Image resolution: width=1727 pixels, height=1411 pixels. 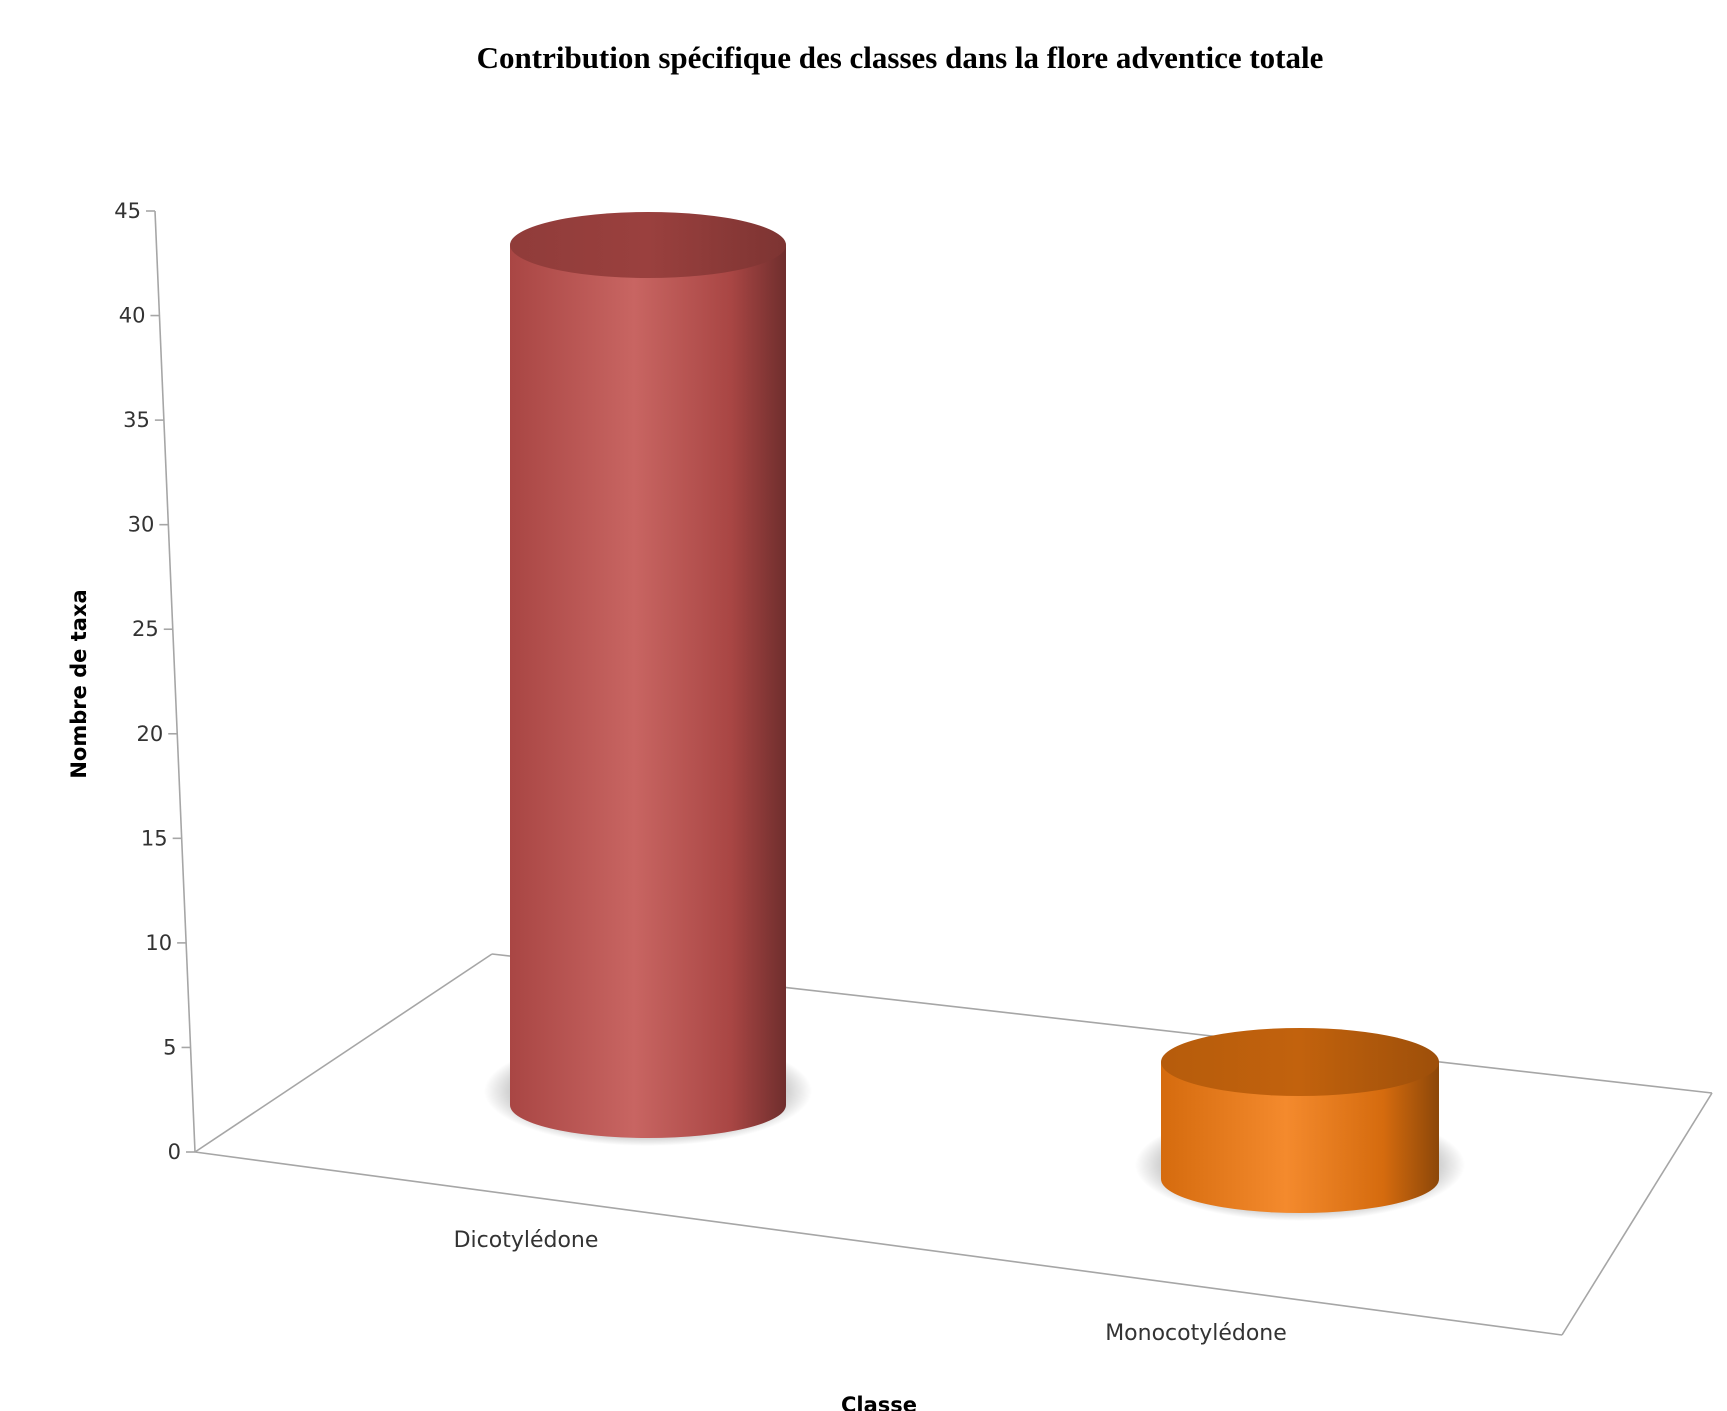 What do you see at coordinates (870, 1287) in the screenshot?
I see `category-labels: Dicotylédone Monocotylédone` at bounding box center [870, 1287].